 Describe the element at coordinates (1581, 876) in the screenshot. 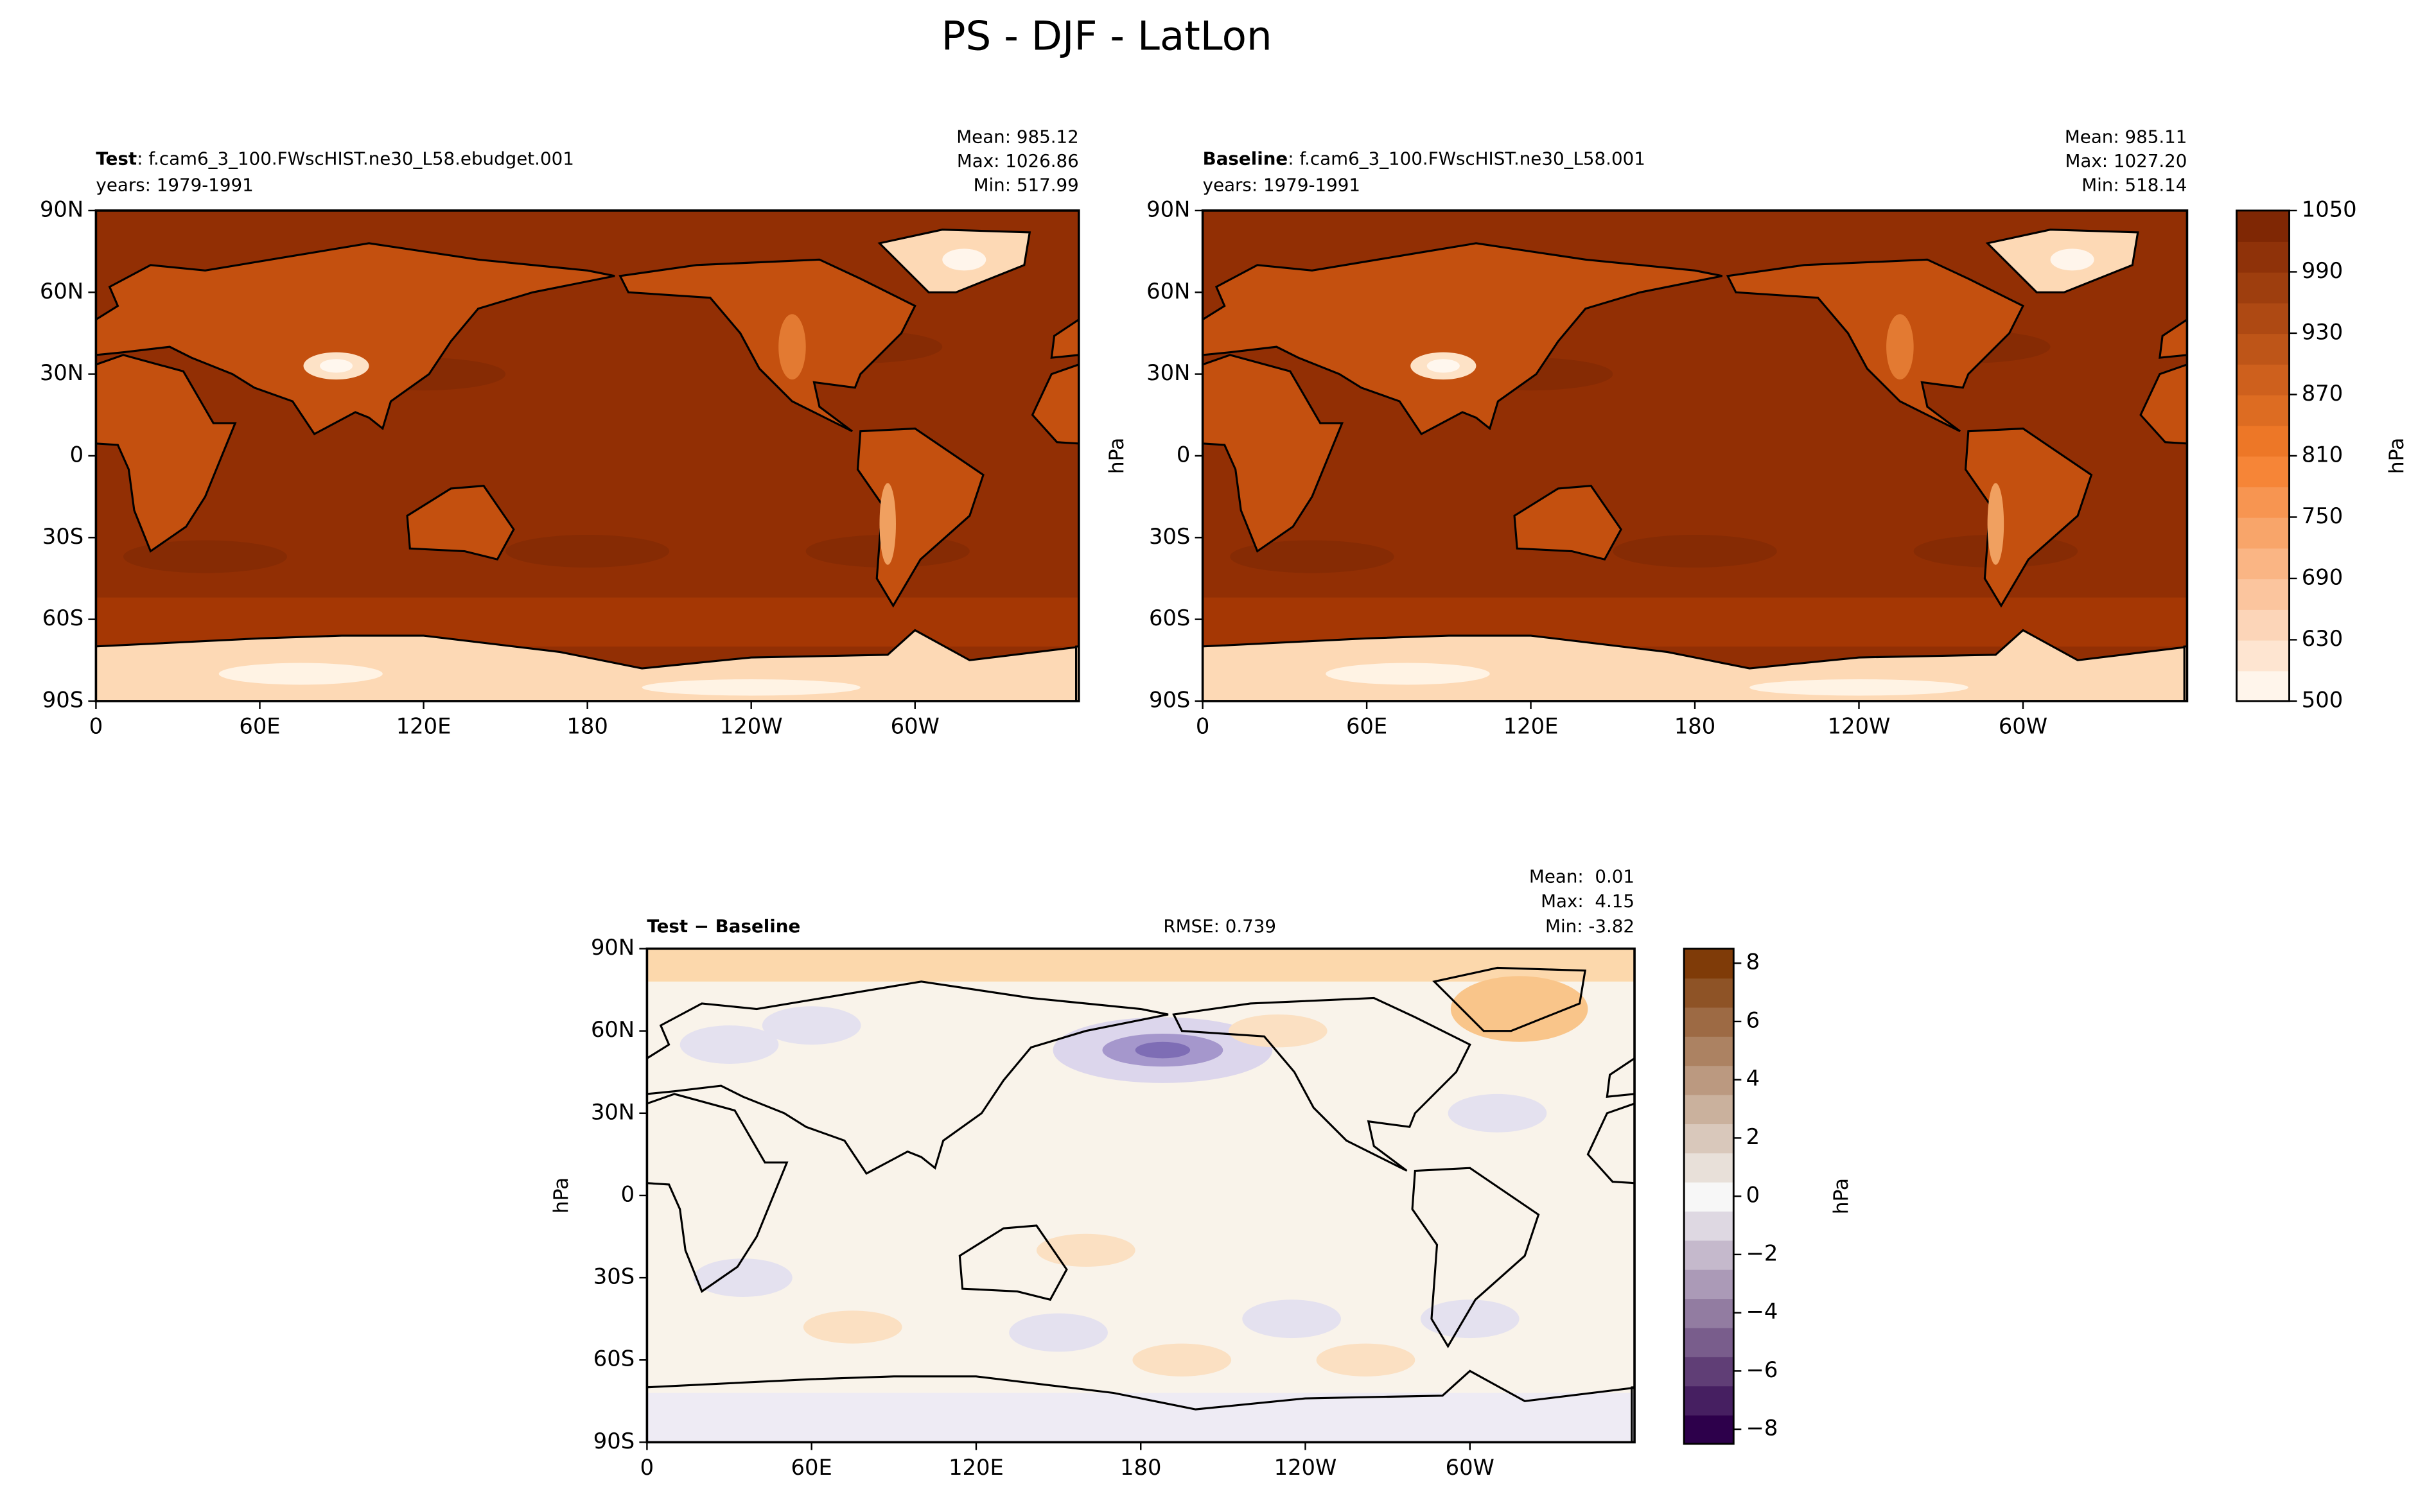

I see `panel-stat: Mean: 0.01` at that location.